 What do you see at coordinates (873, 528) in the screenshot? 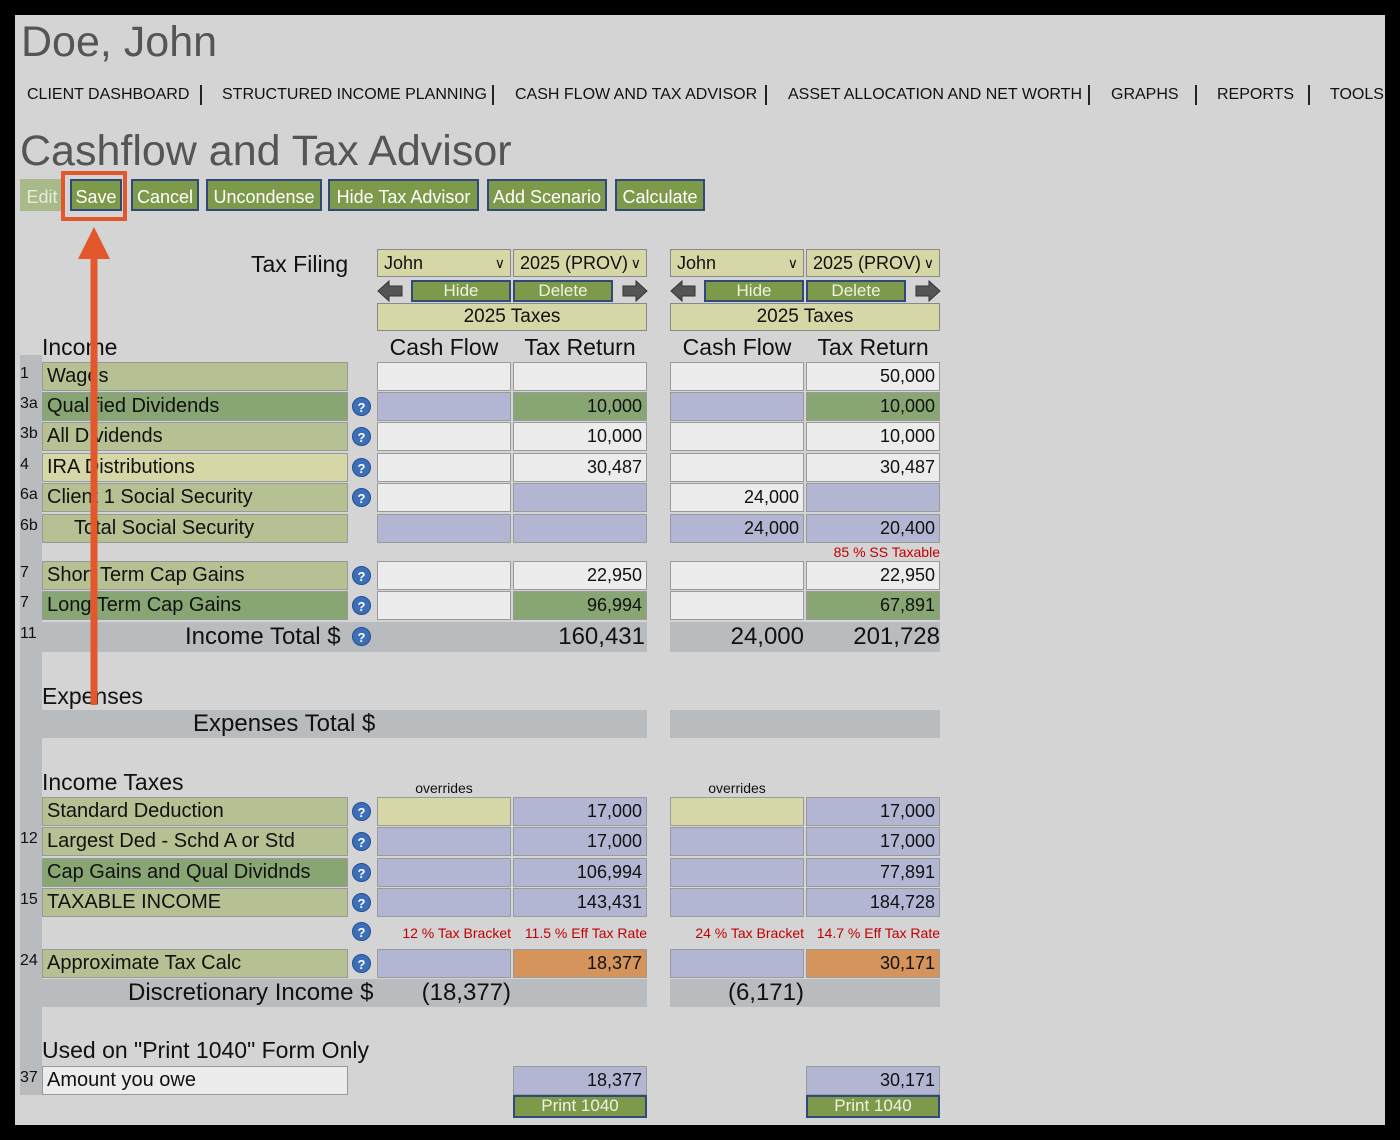
I see `total-ss-s2-tax: 20,400` at bounding box center [873, 528].